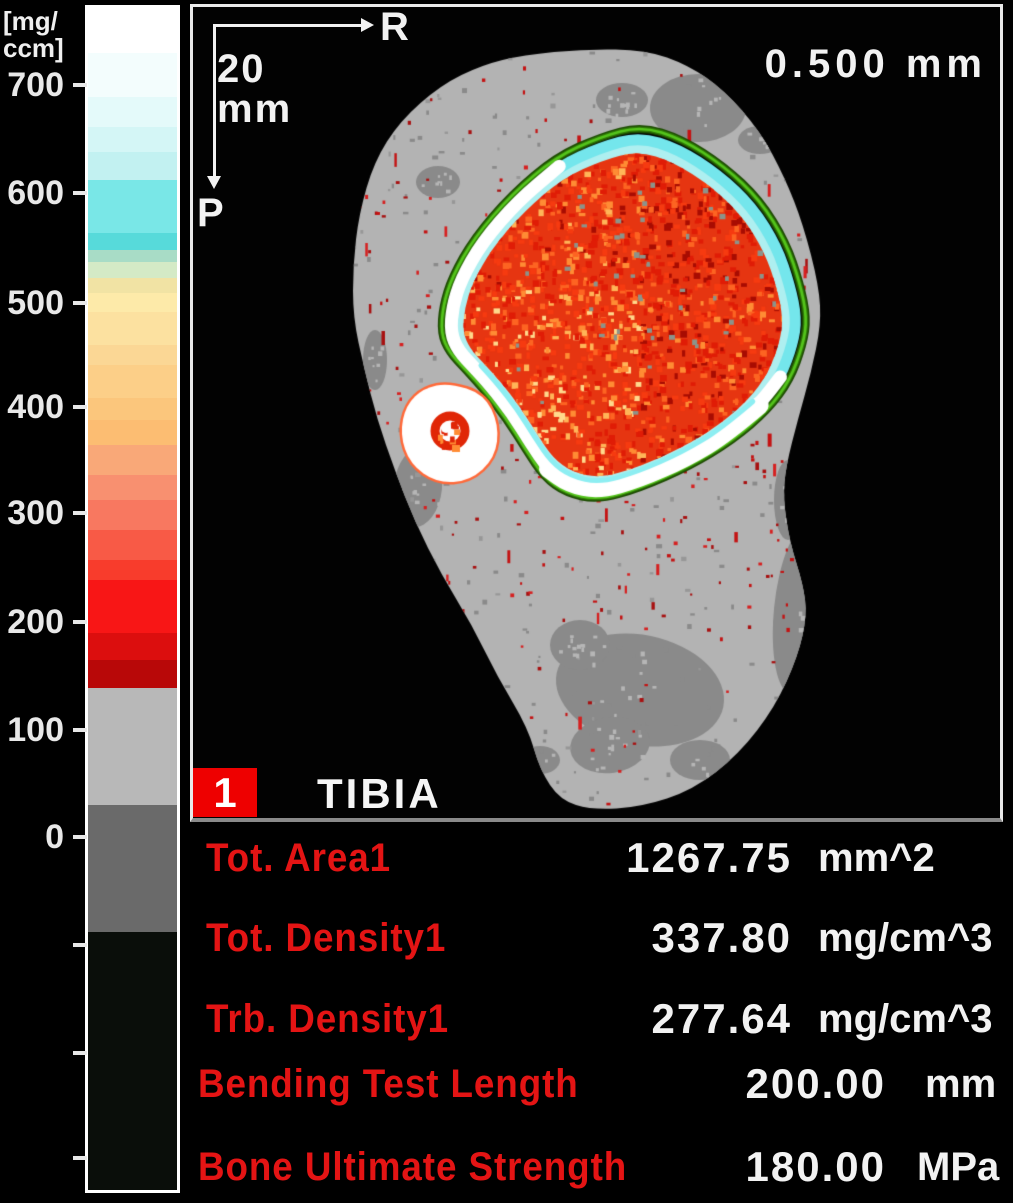 The height and width of the screenshot is (1203, 1013). I want to click on result-label: Trb. Density1, so click(328, 1019).